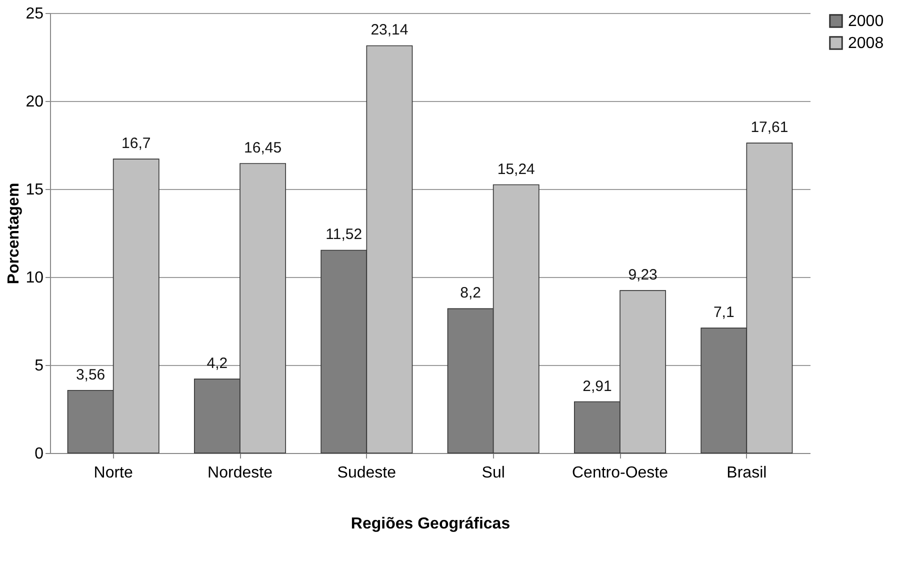  Describe the element at coordinates (430, 524) in the screenshot. I see `x-axis-title: Regiões Geográficas` at that location.